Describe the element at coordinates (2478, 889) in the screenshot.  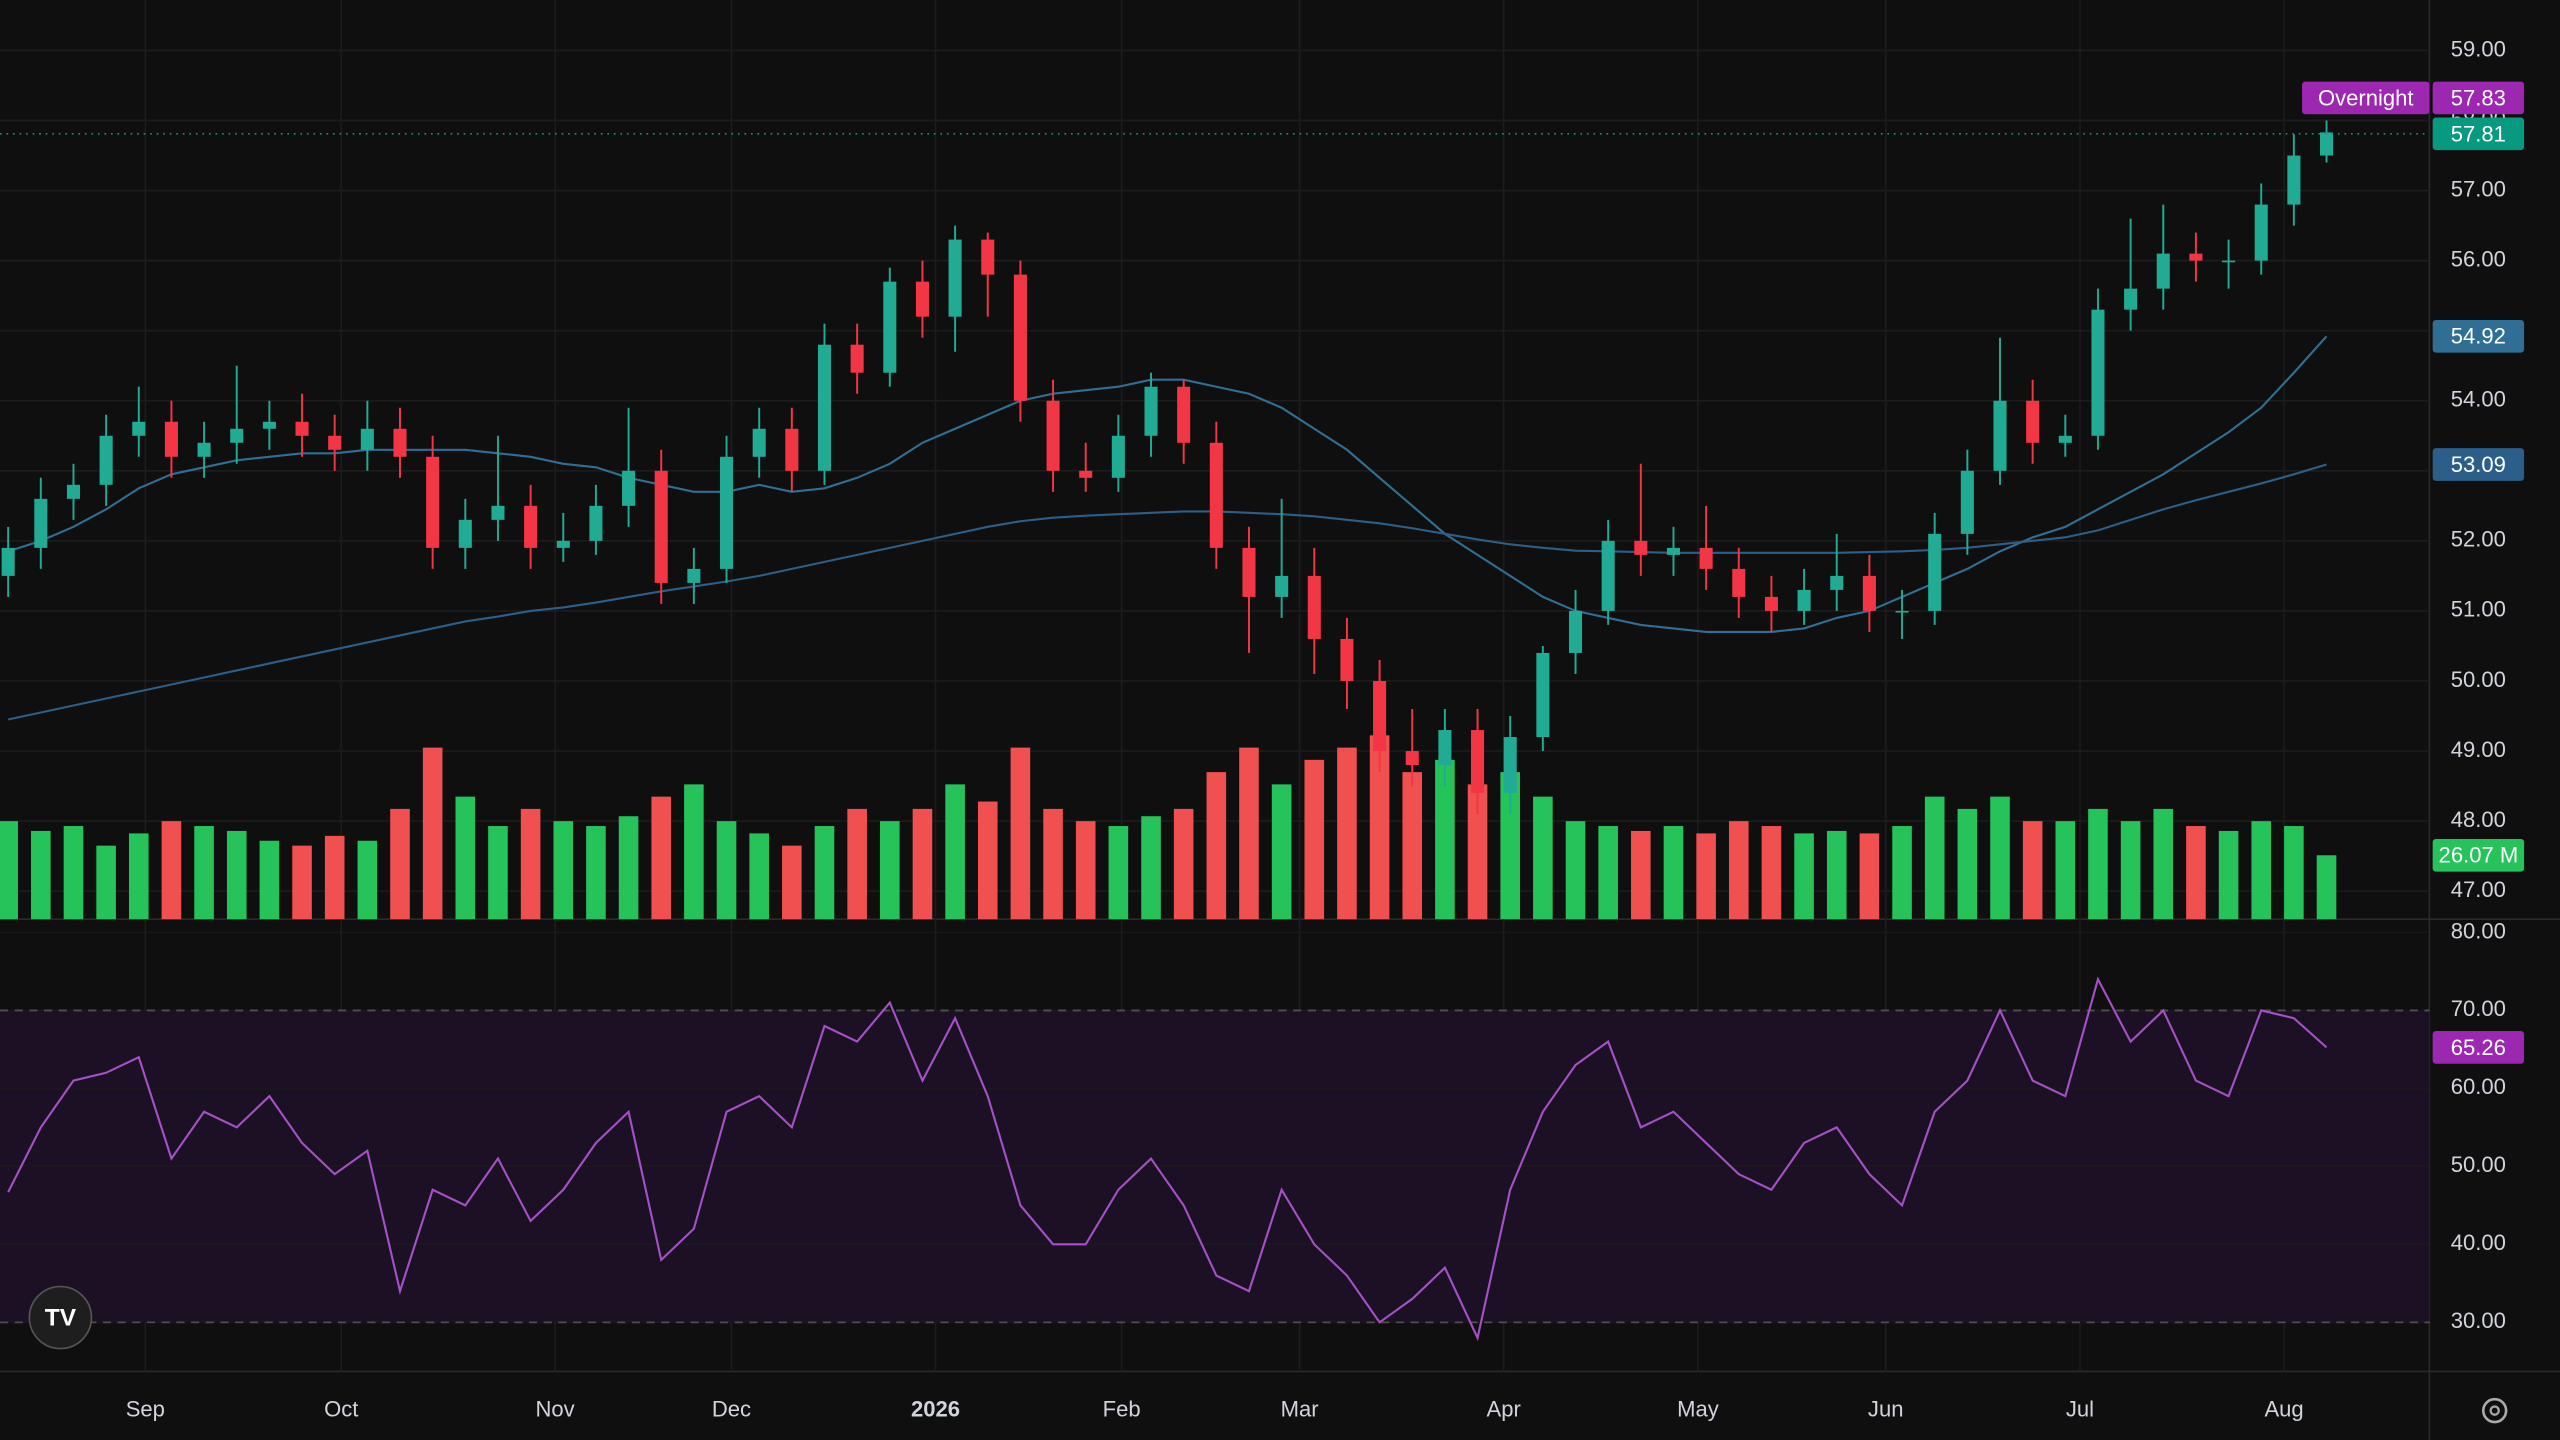
I see `y-tick-label: 47.00` at that location.